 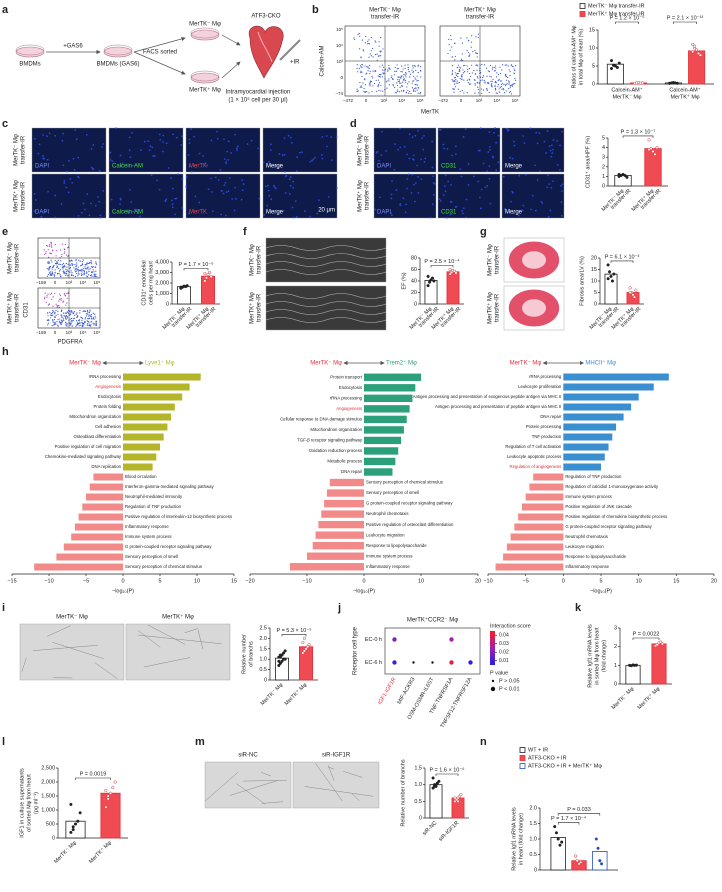 What do you see at coordinates (385, 11) in the screenshot?
I see `flow-title: MerTK⁻ Mφ` at bounding box center [385, 11].